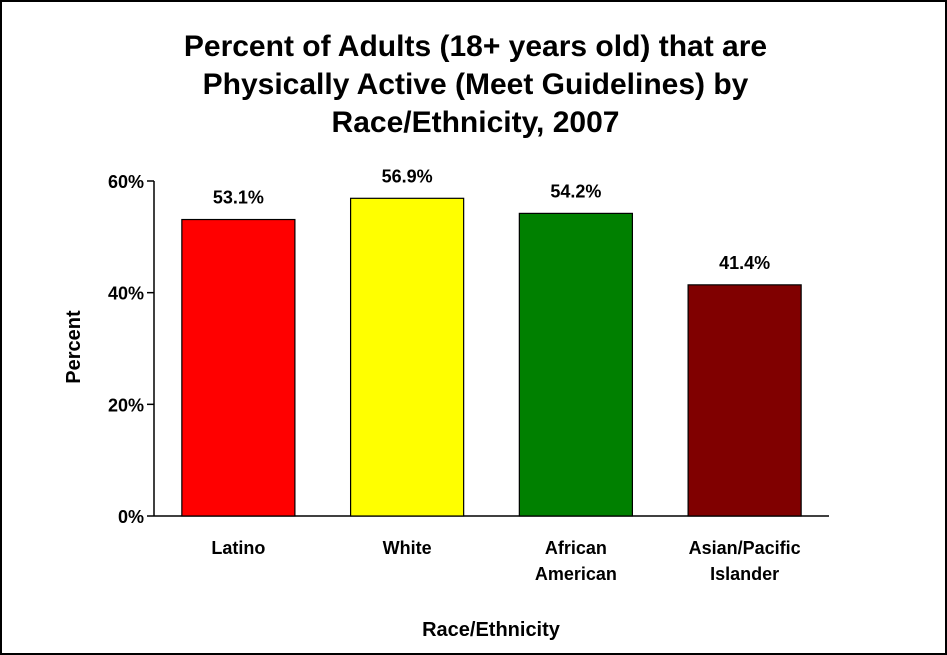 The width and height of the screenshot is (947, 655). Describe the element at coordinates (126, 405) in the screenshot. I see `y-tick-label: 20%` at that location.